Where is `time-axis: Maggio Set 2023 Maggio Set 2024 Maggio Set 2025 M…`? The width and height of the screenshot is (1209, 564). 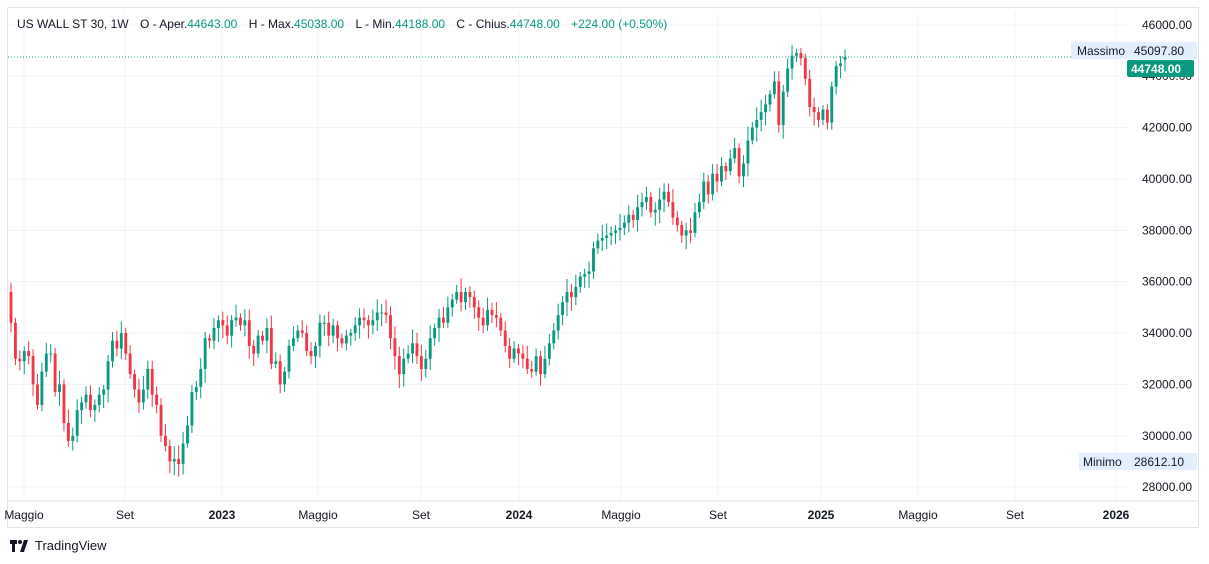 time-axis: Maggio Set 2023 Maggio Set 2024 Maggio Set 2025 M… is located at coordinates (566, 515).